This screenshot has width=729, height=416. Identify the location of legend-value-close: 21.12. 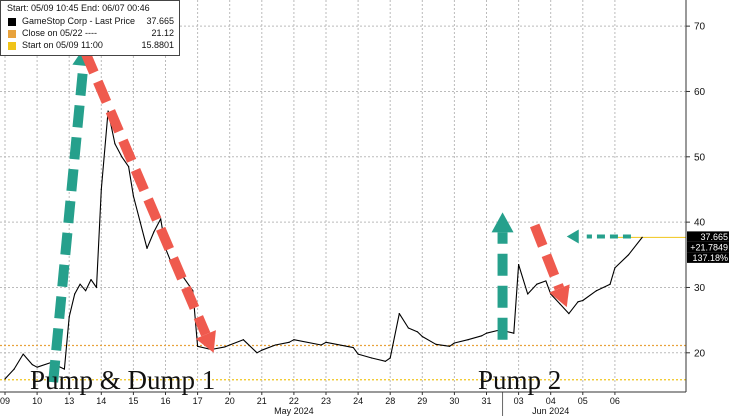
(162, 33).